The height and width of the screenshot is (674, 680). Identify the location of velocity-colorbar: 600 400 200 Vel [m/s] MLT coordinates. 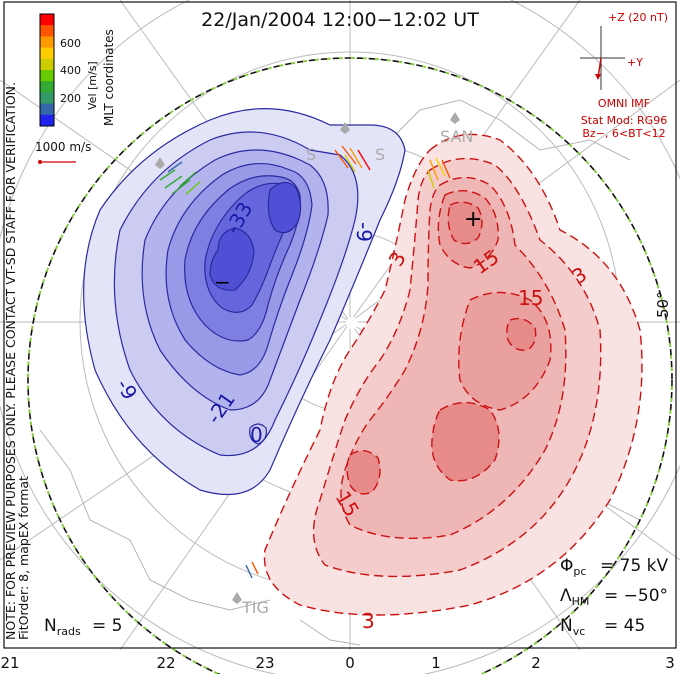
(77, 70).